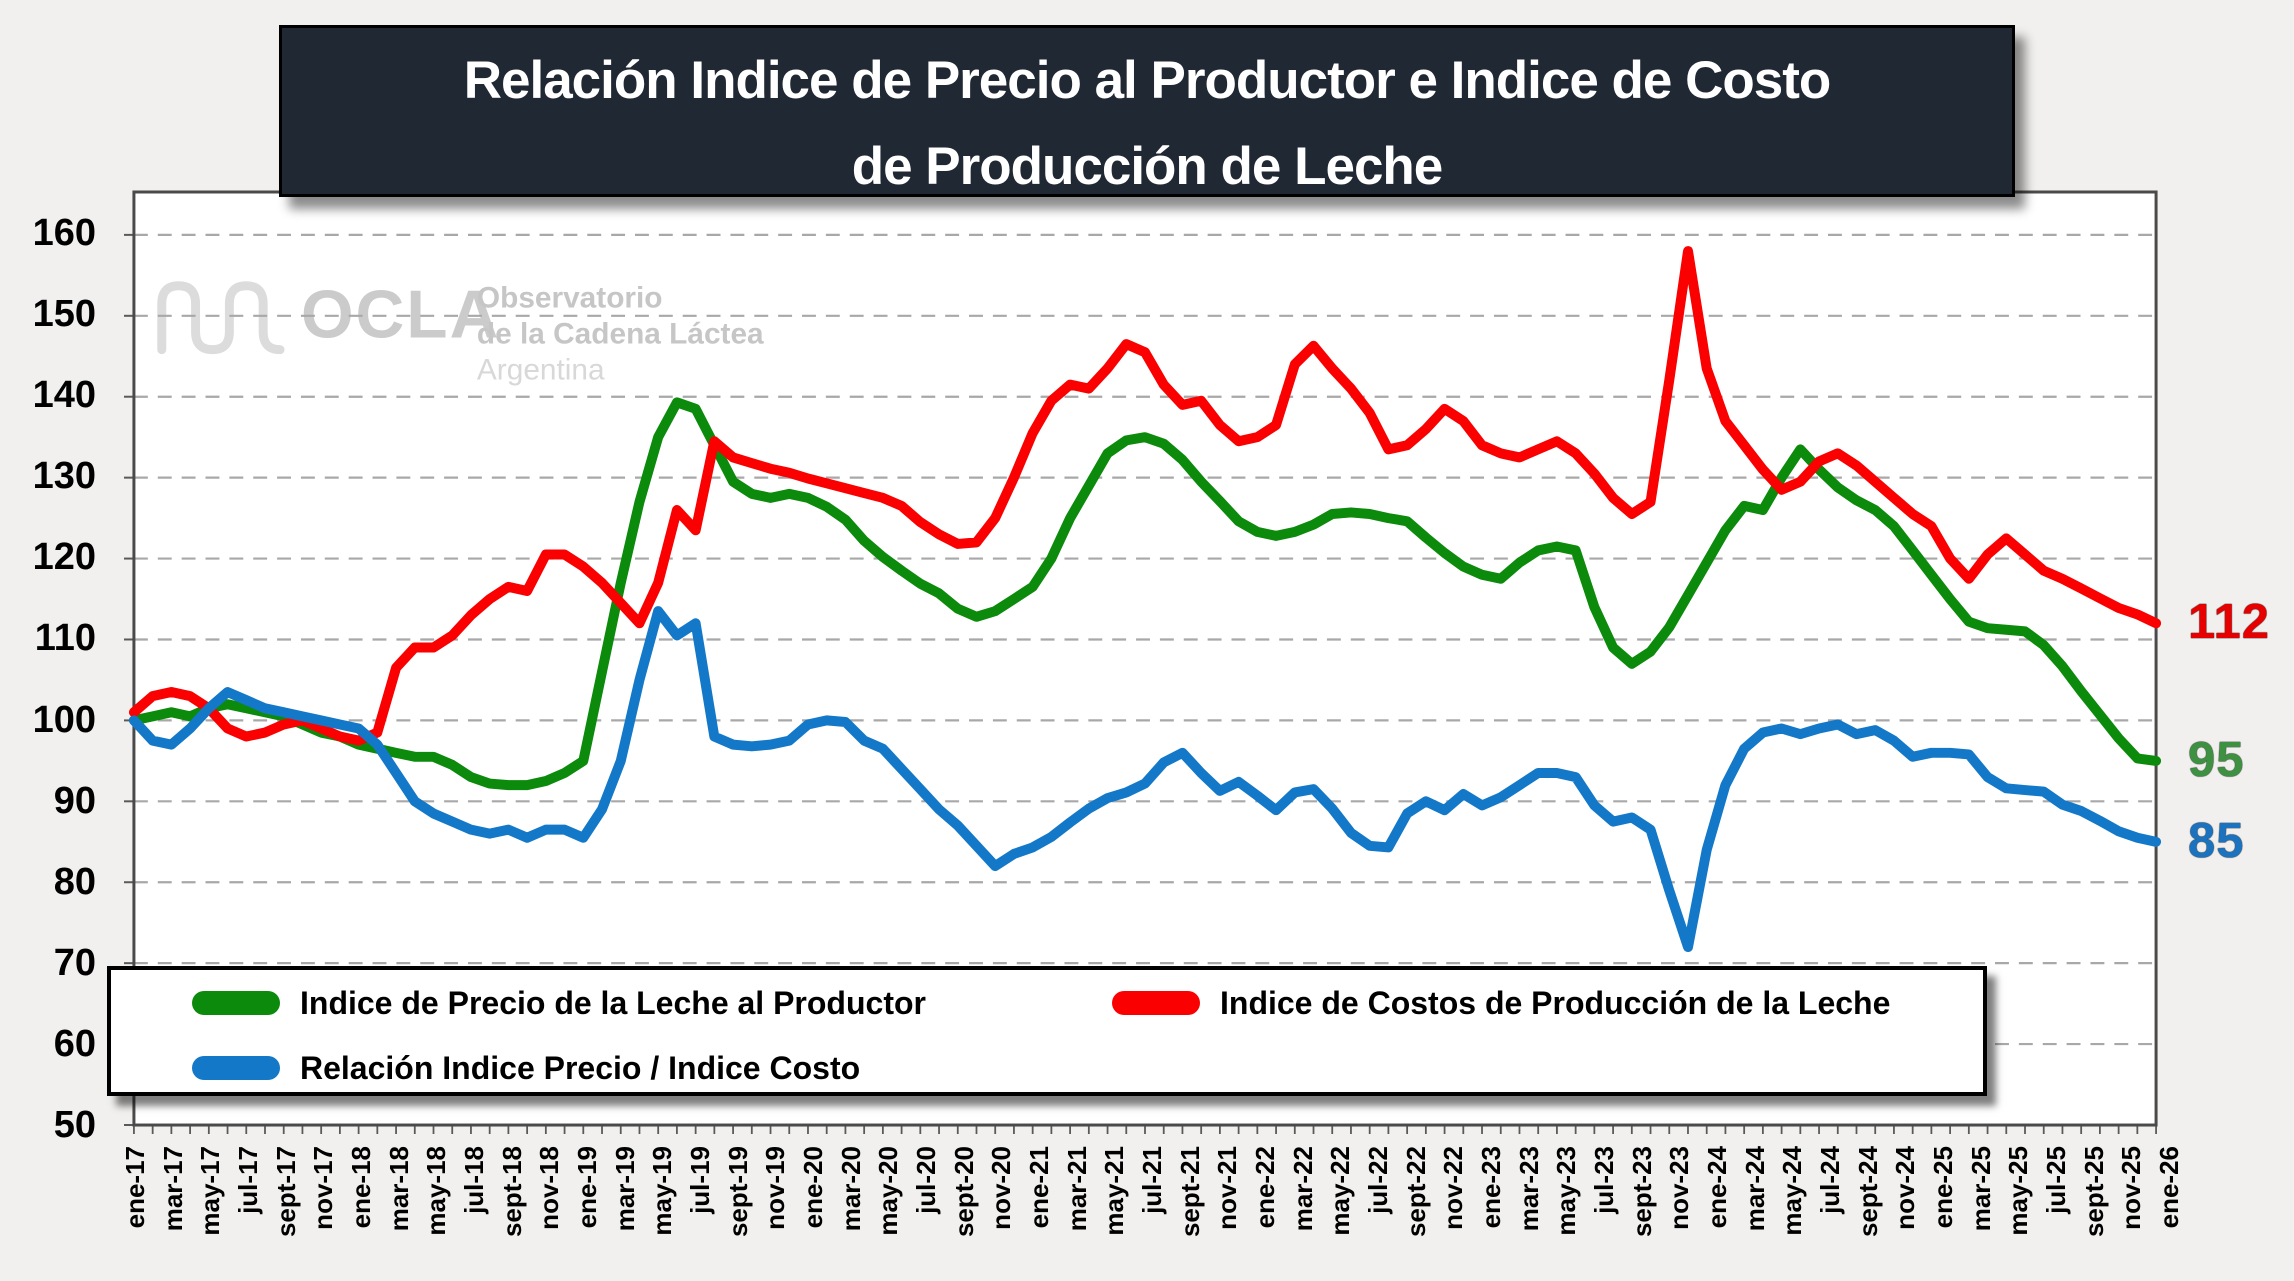  What do you see at coordinates (541, 370) in the screenshot?
I see `svg-text: Argentina` at bounding box center [541, 370].